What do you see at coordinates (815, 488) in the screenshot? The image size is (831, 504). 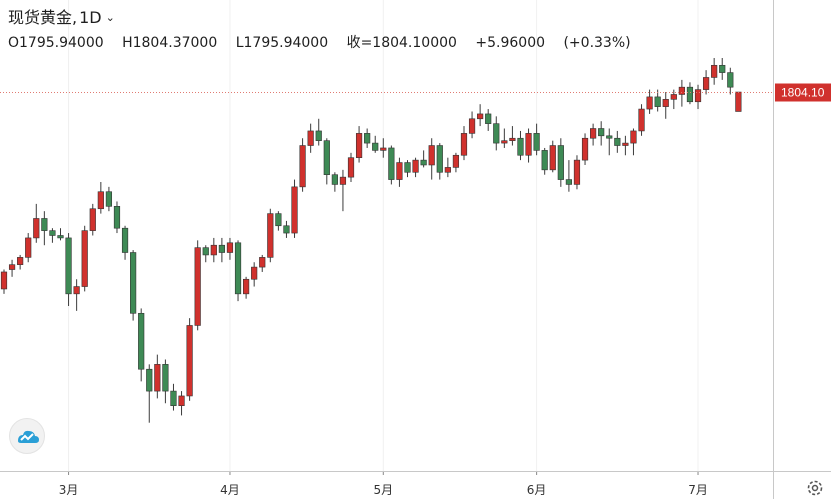 I see `gear-icon` at bounding box center [815, 488].